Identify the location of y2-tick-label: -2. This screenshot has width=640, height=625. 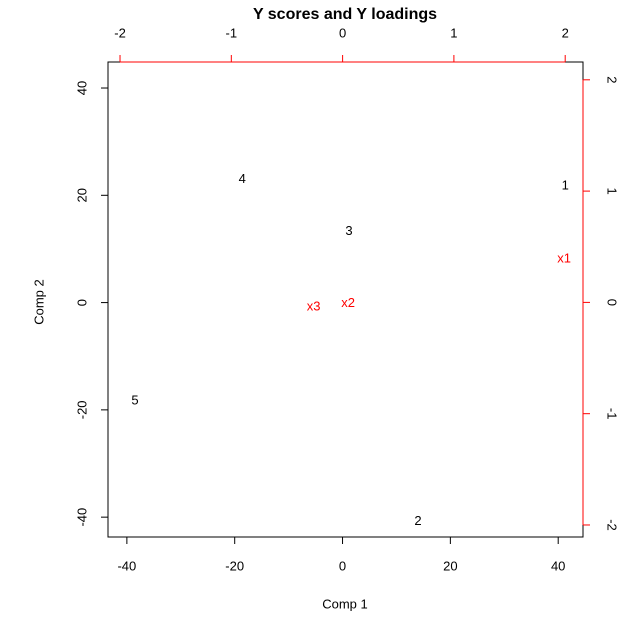
(612, 525).